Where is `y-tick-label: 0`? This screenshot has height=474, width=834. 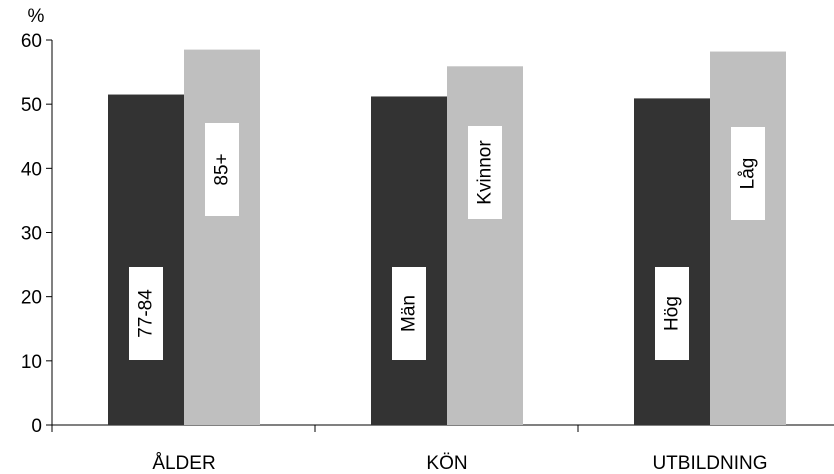 y-tick-label: 0 is located at coordinates (36, 426).